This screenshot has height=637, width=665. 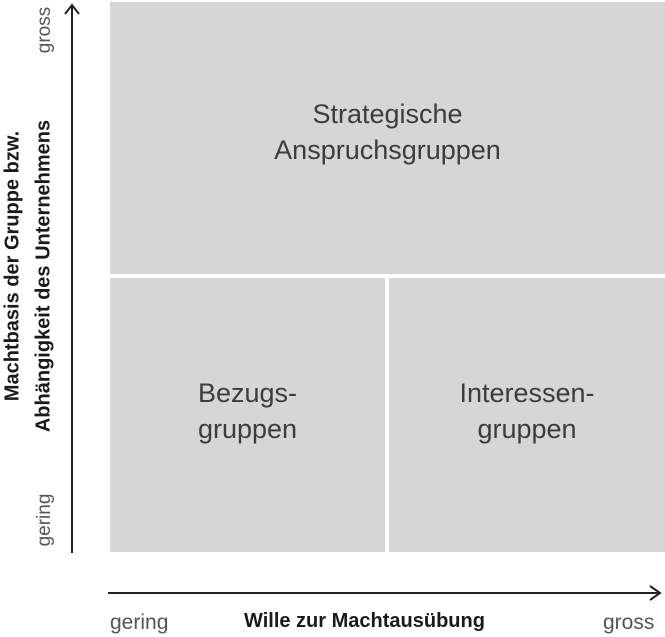 I want to click on quadrant-top-line2: Anspruchsgruppen, so click(x=387, y=150).